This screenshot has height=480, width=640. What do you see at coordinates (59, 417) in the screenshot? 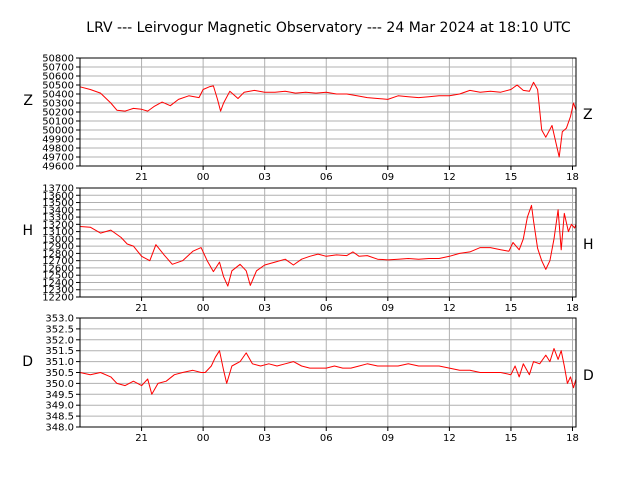
I see `y-tick-label: 348.5` at bounding box center [59, 417].